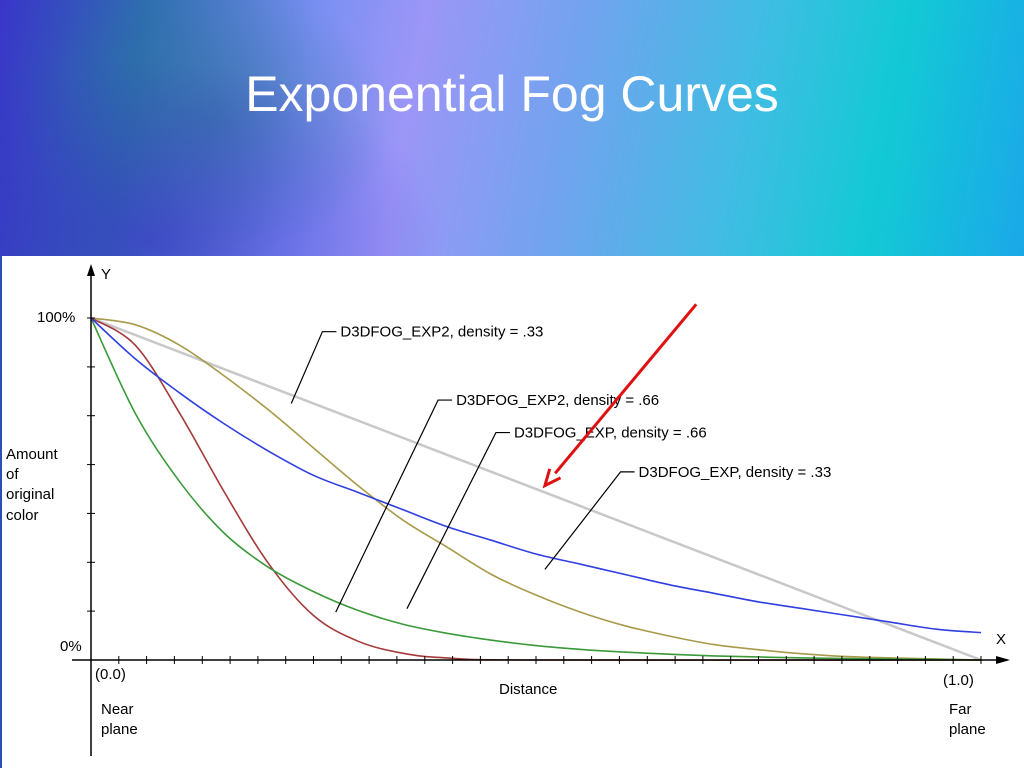 The width and height of the screenshot is (1024, 768). I want to click on x-axis-label: Distance, so click(528, 689).